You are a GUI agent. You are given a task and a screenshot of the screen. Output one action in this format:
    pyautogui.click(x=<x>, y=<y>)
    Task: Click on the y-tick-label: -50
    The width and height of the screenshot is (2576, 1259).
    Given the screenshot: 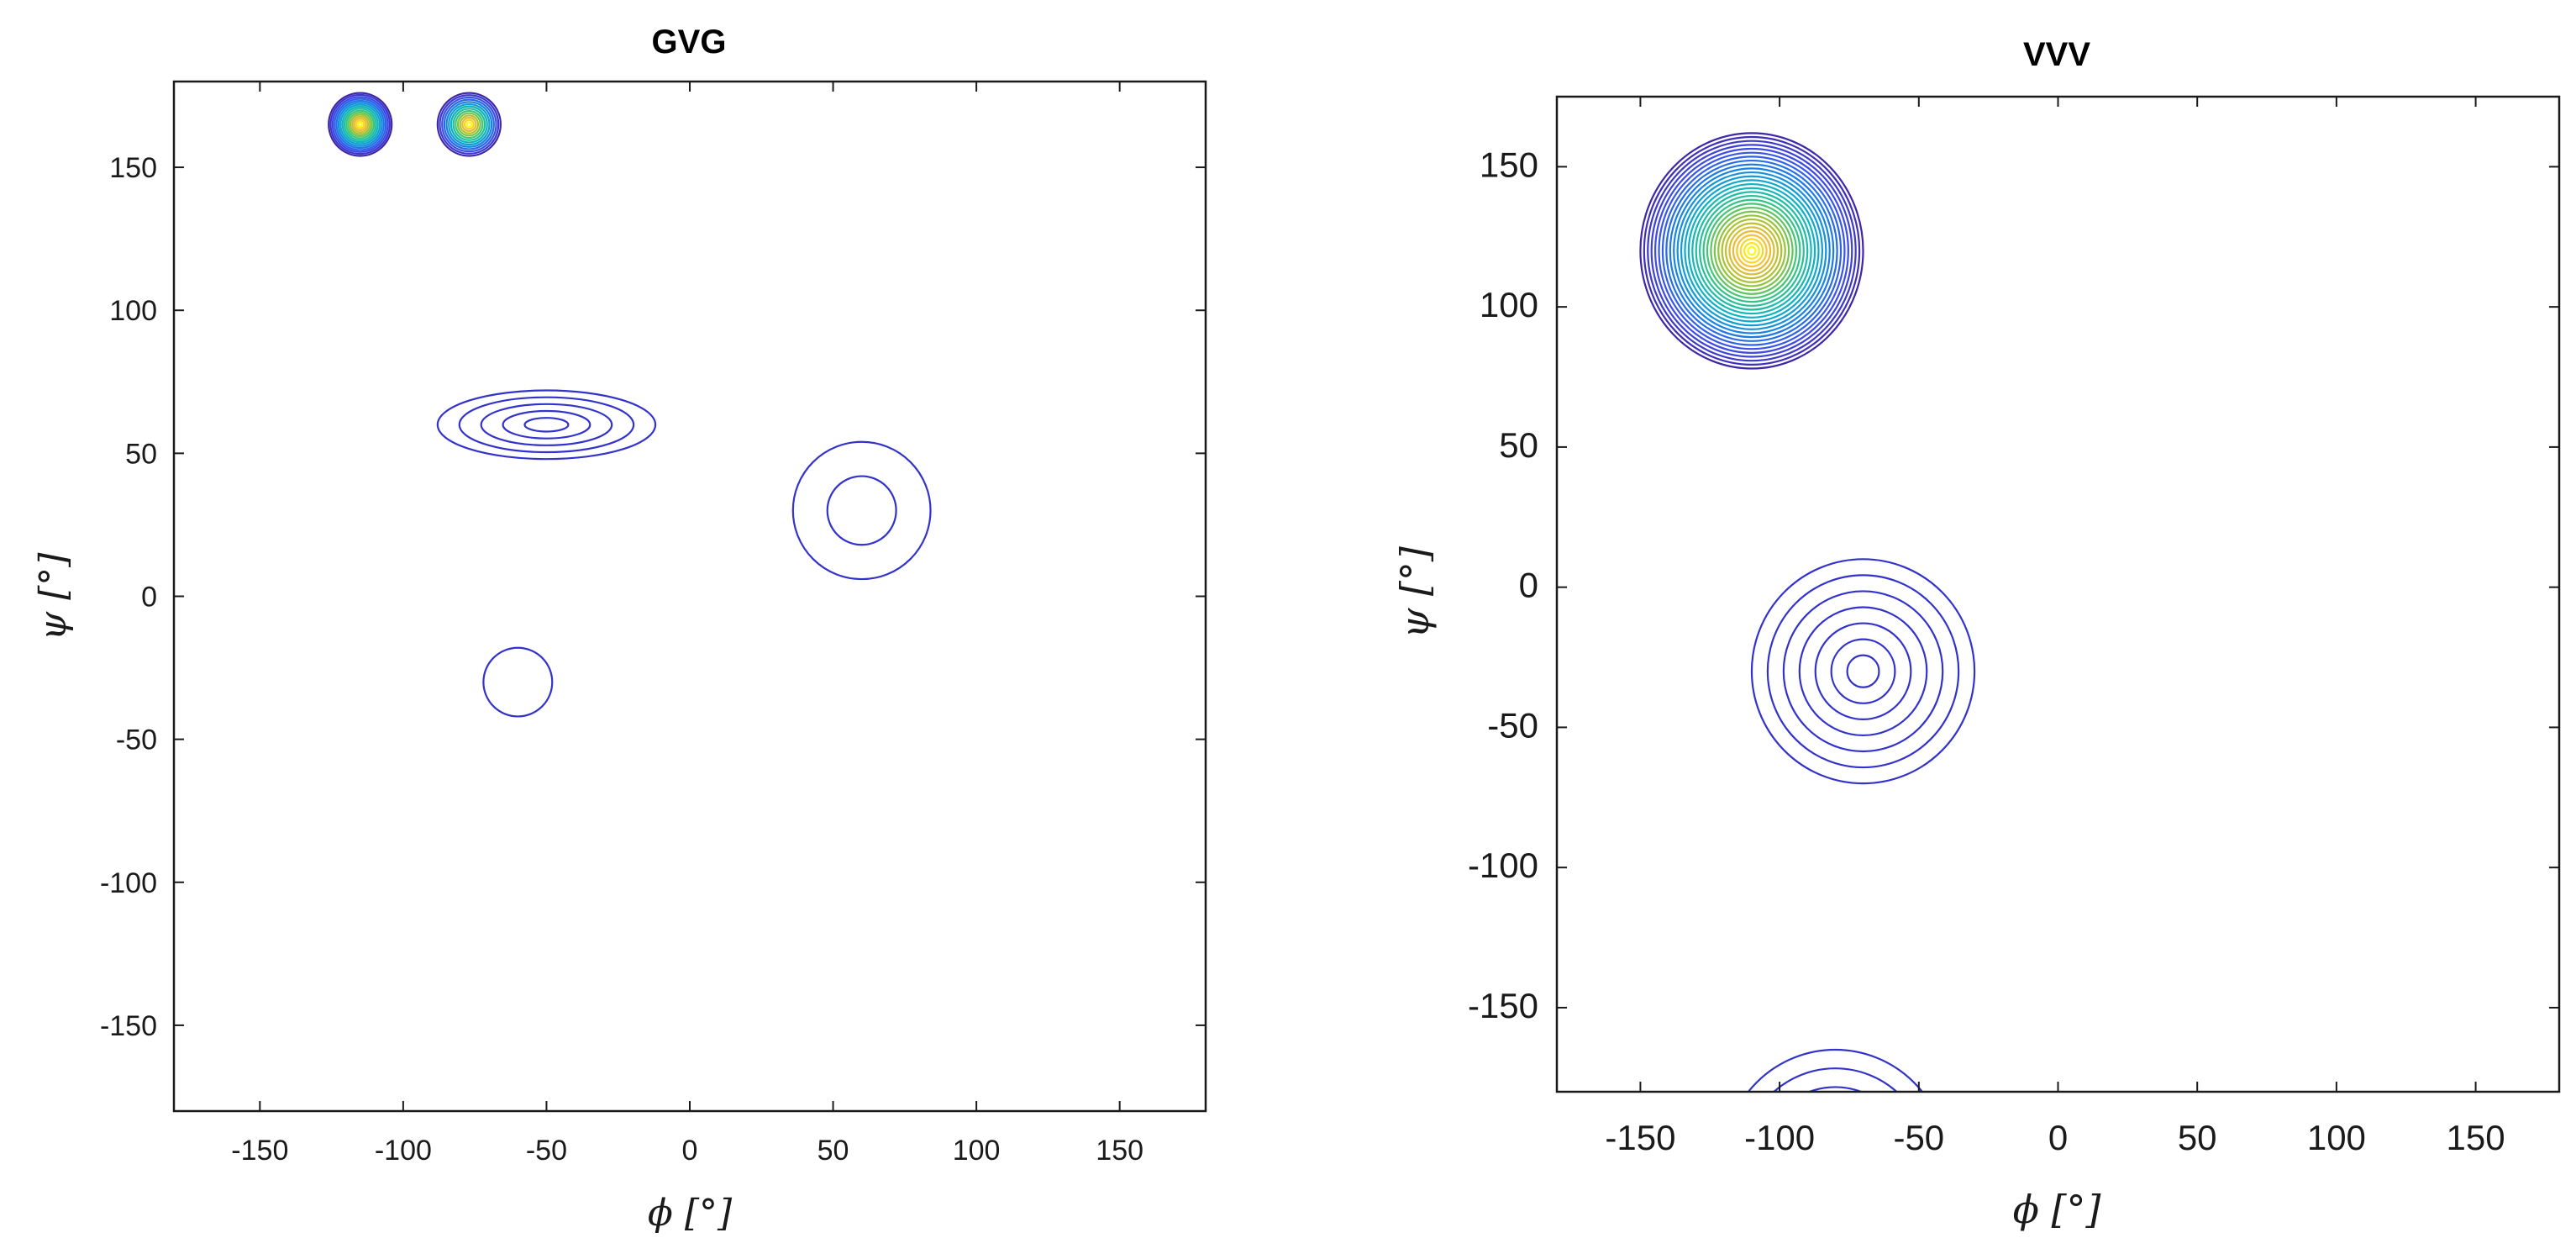 What is the action you would take?
    pyautogui.click(x=136, y=740)
    